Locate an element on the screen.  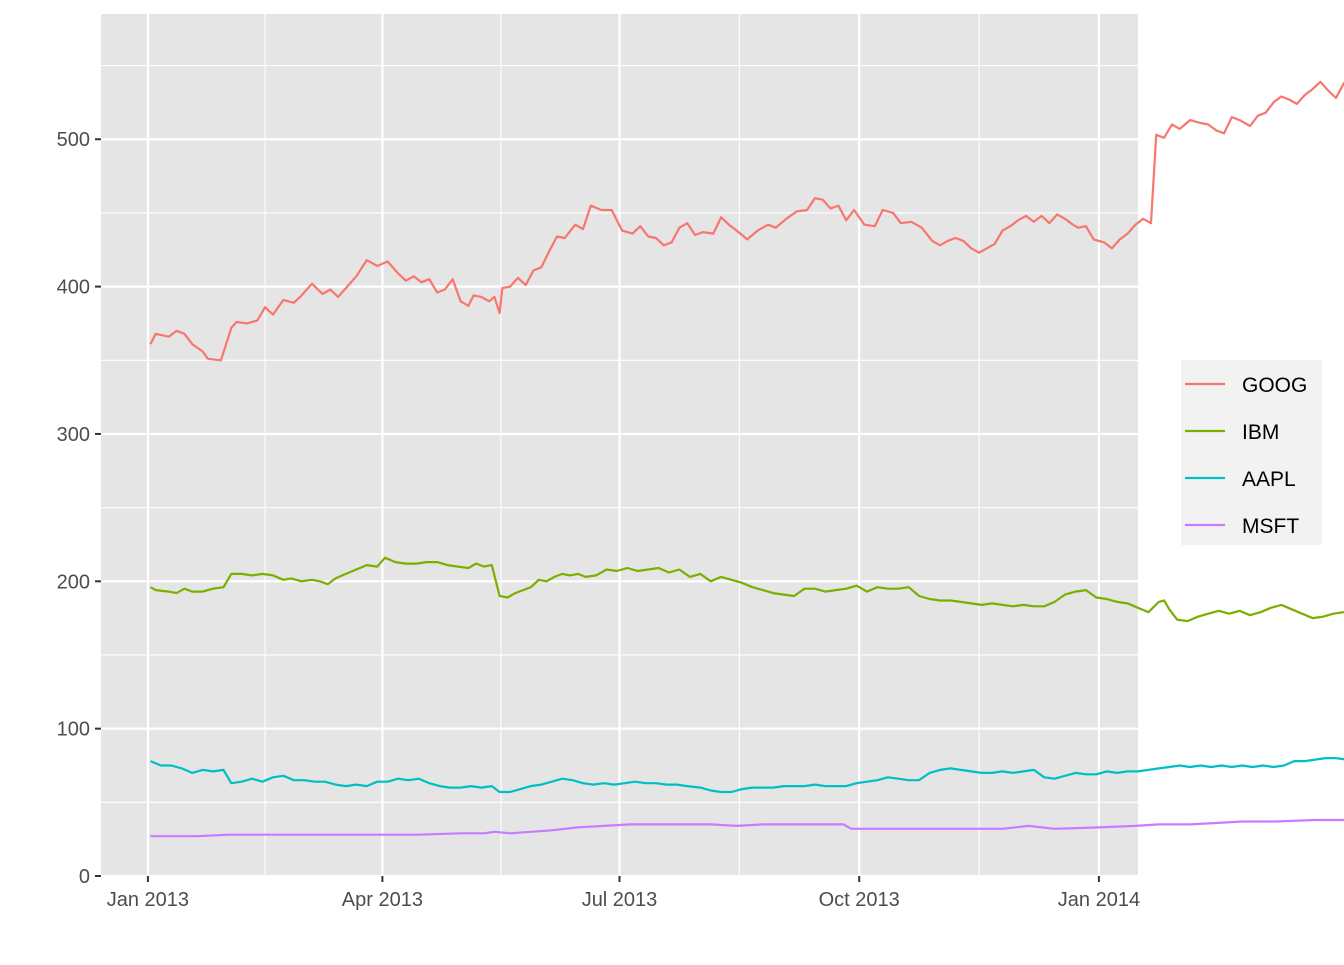
y-tick-label: 0 is located at coordinates (84, 877).